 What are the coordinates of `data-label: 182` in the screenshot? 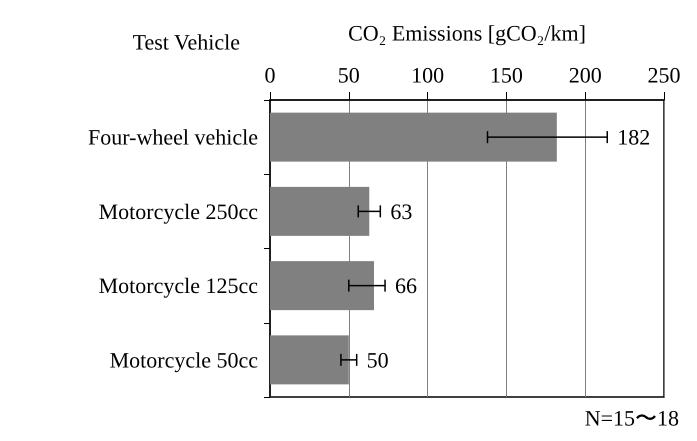 It's located at (633, 137).